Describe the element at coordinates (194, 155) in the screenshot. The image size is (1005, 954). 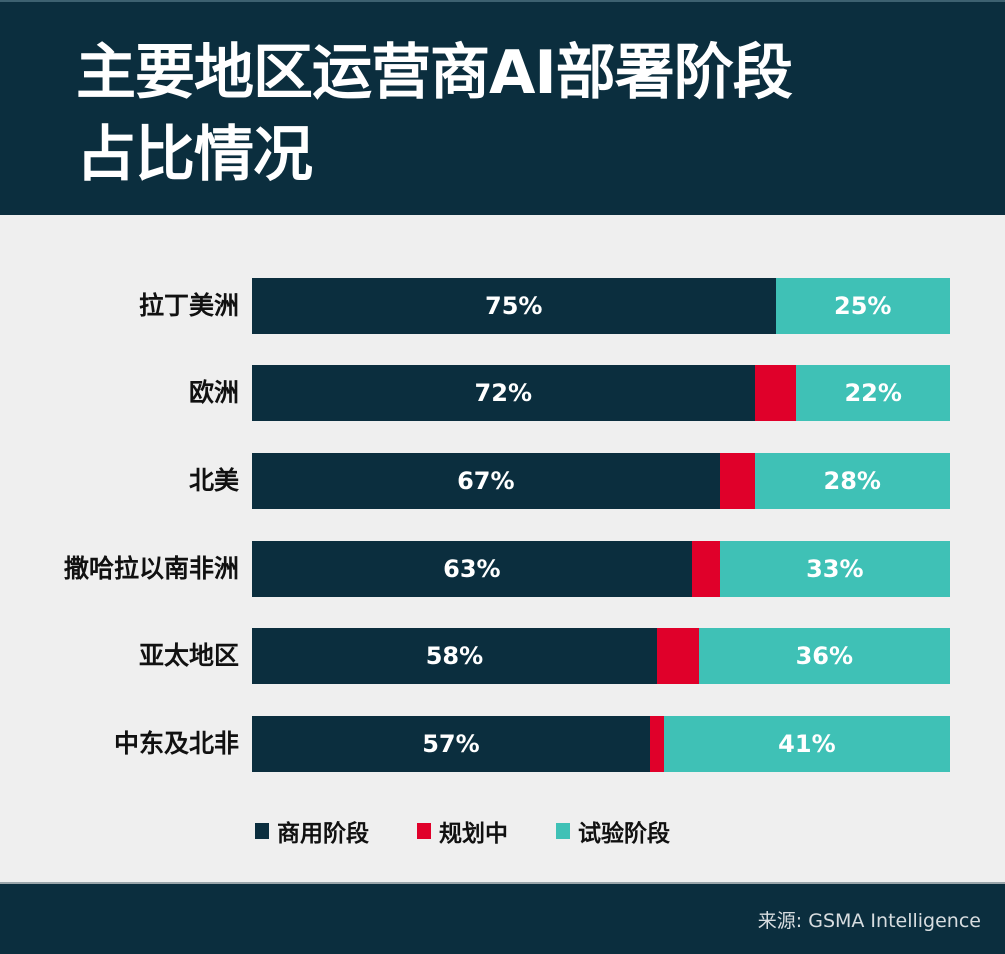
I see `title-line-2: 占比情况` at that location.